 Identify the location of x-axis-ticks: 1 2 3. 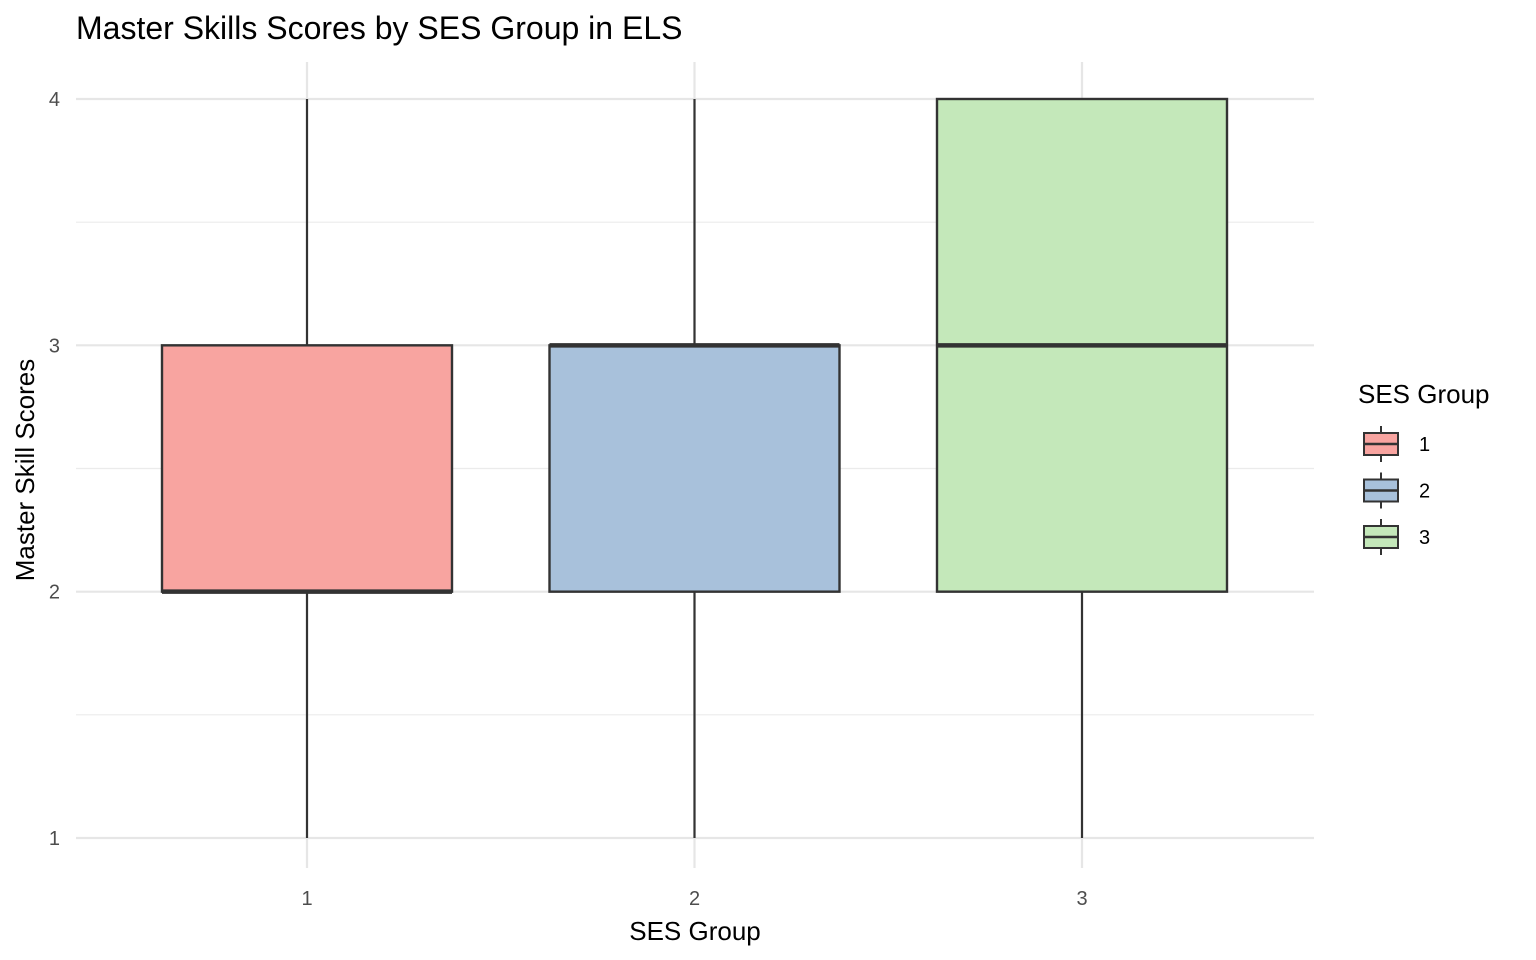
(694, 899).